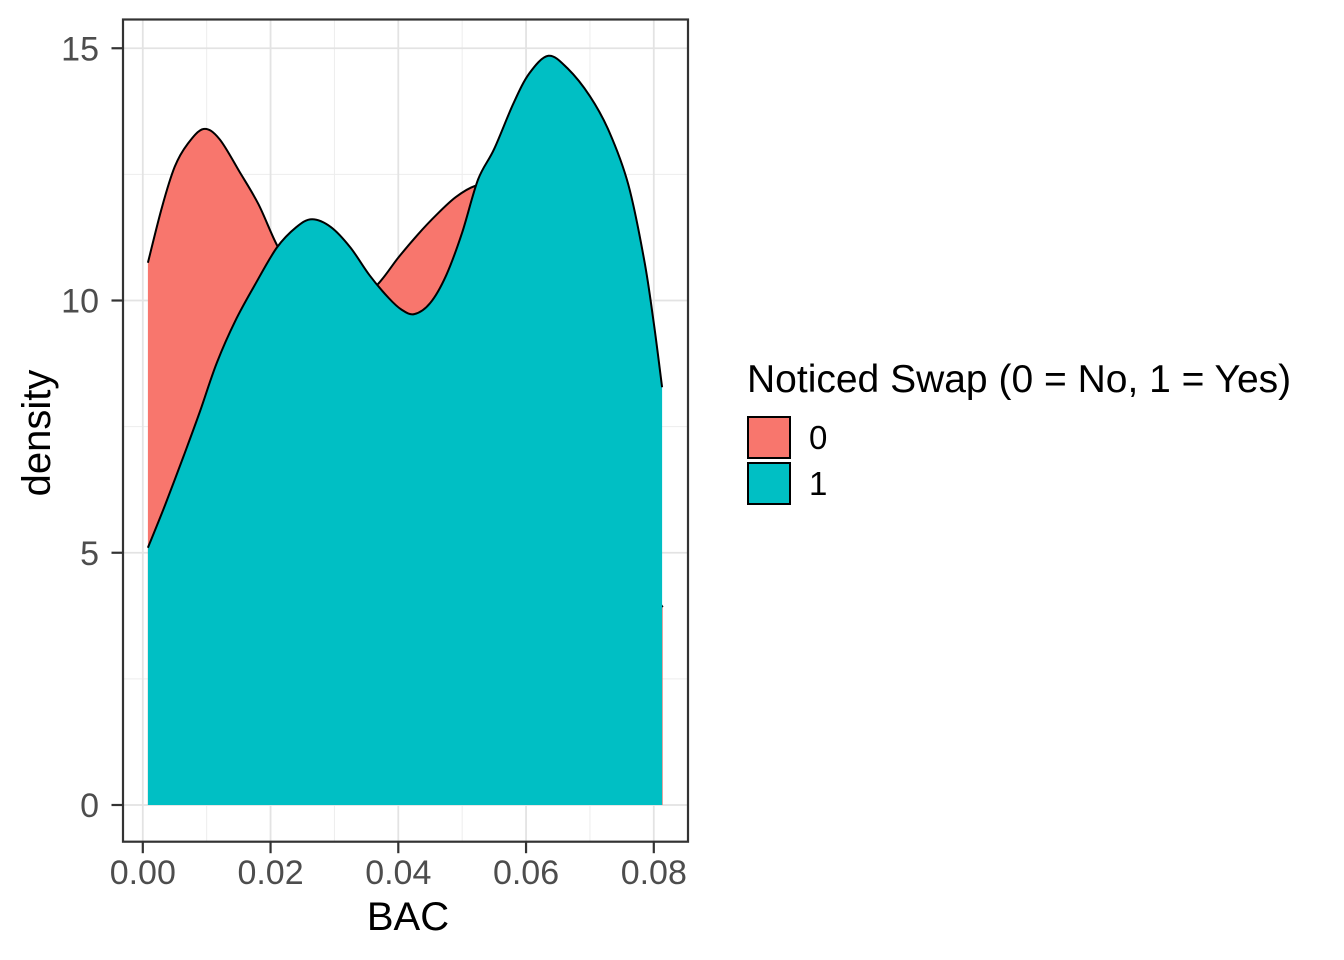 Image resolution: width=1344 pixels, height=960 pixels. Describe the element at coordinates (818, 437) in the screenshot. I see `legend-key-0-label: 0` at that location.